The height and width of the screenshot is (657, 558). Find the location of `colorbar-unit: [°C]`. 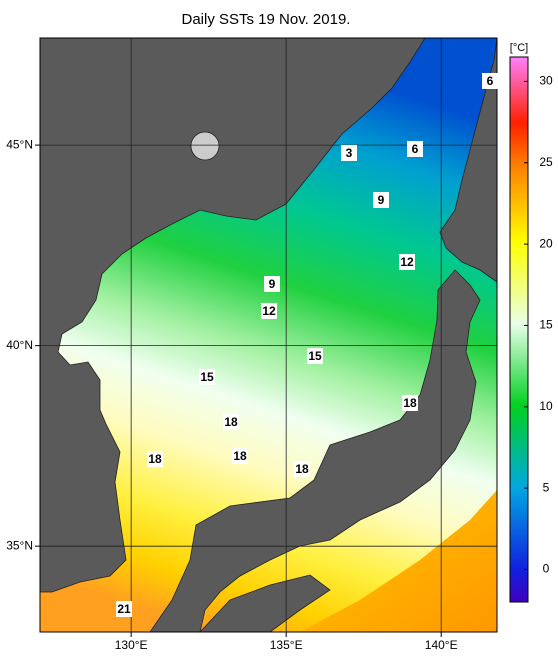

colorbar-unit: [°C] is located at coordinates (519, 48).